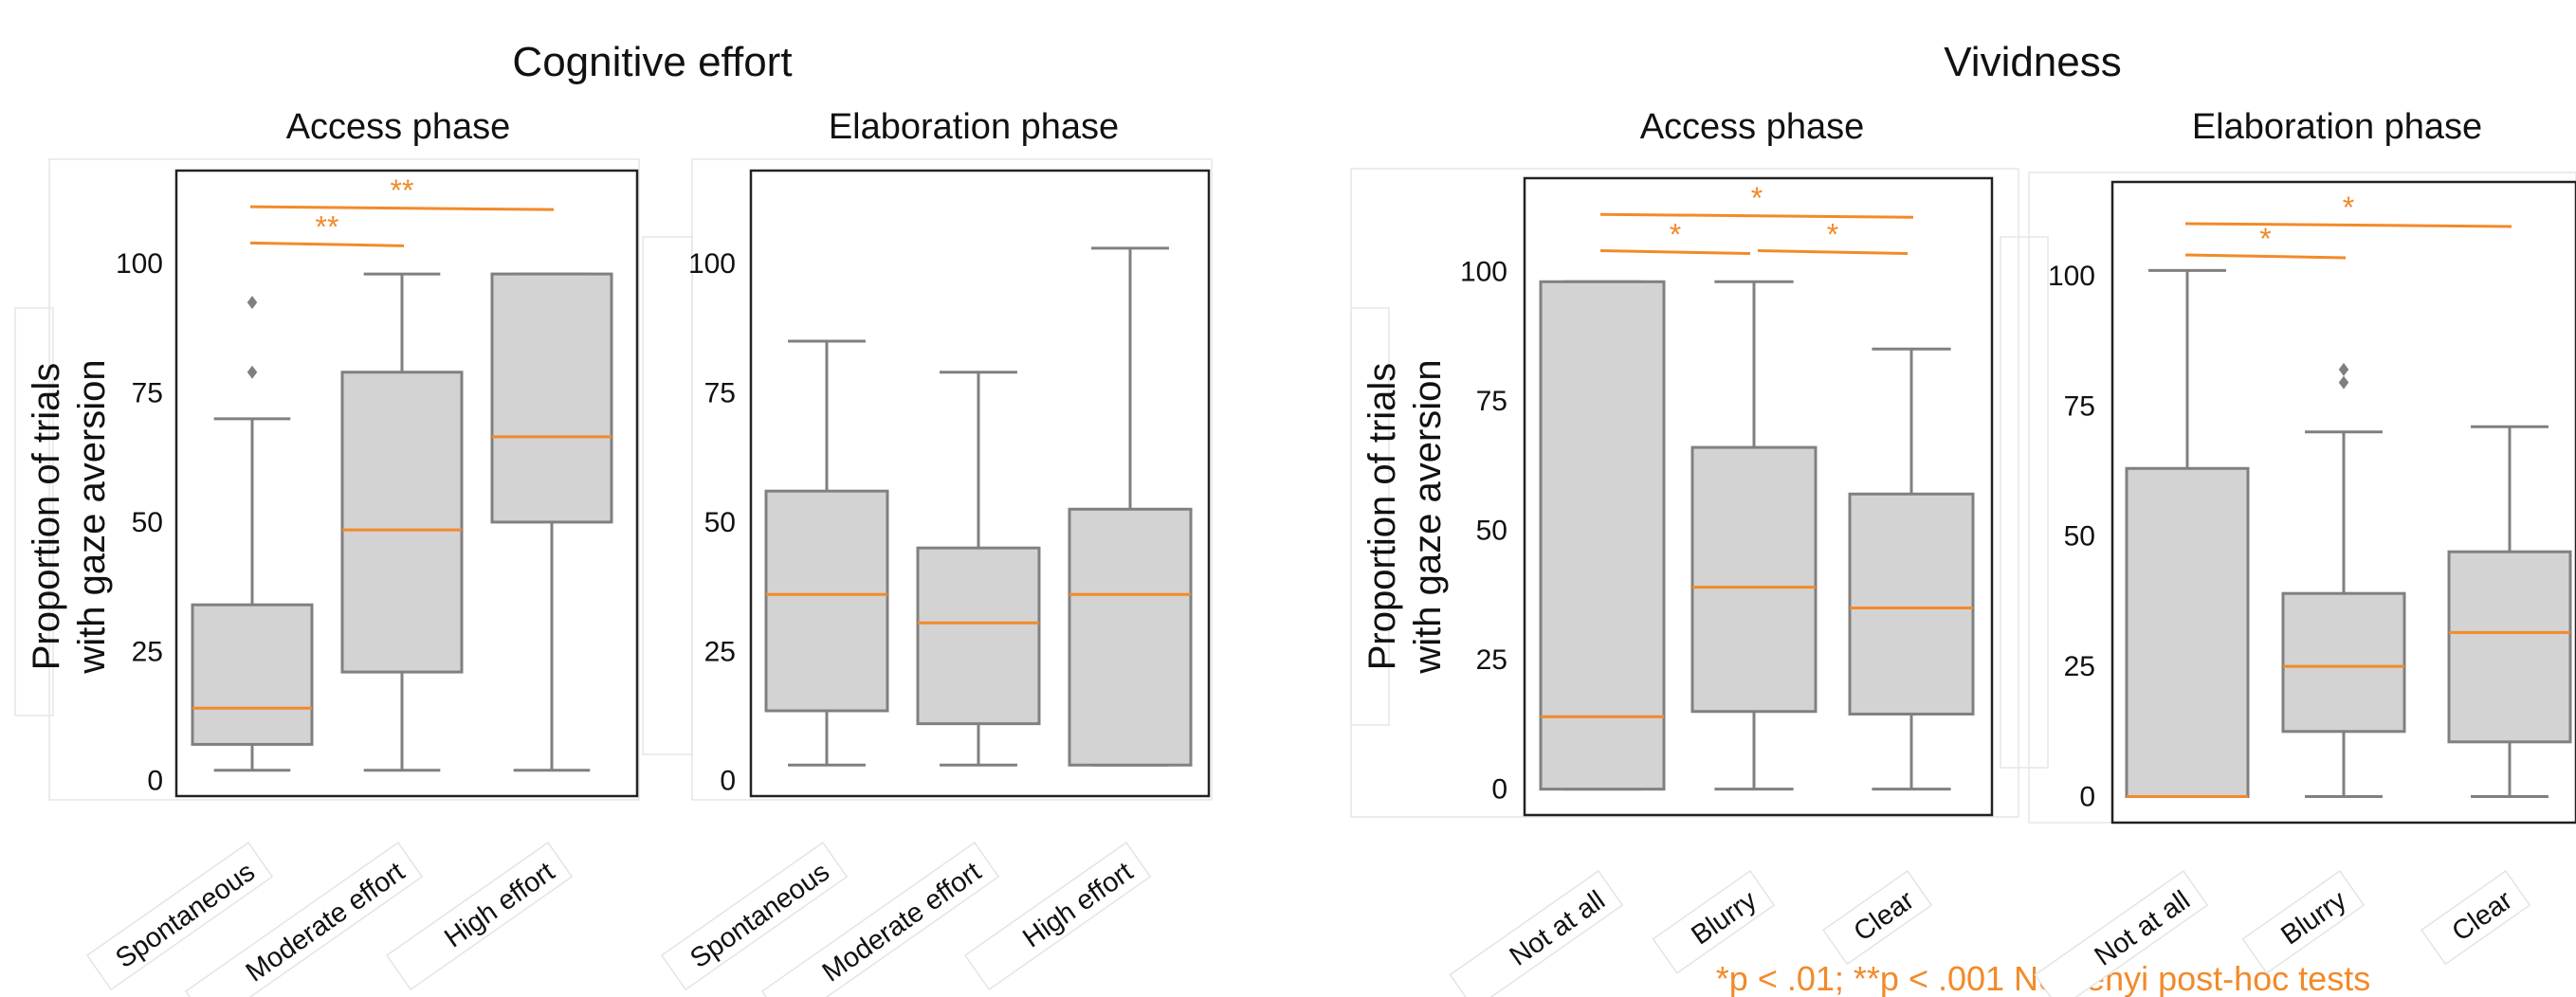  What do you see at coordinates (974, 127) in the screenshot?
I see `panel-2-subtitle: Elaboration phase` at bounding box center [974, 127].